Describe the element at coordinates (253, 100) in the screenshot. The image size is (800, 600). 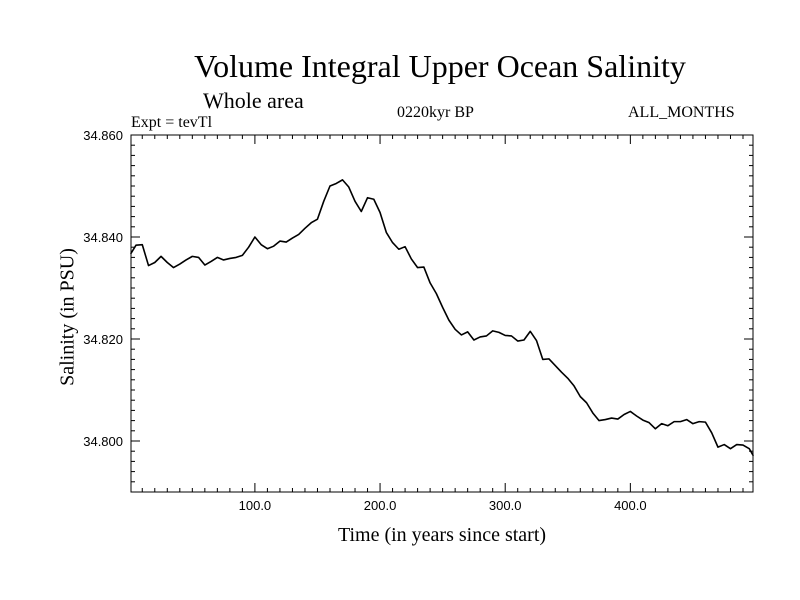
I see `chart-subtitle: Whole area` at that location.